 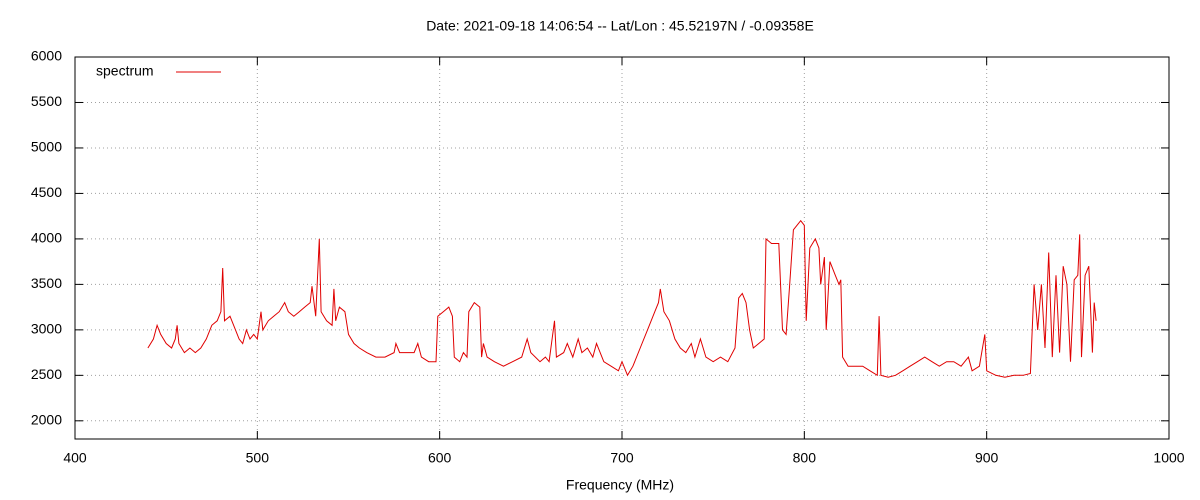 What do you see at coordinates (987, 458) in the screenshot?
I see `x-tick-label: 900` at bounding box center [987, 458].